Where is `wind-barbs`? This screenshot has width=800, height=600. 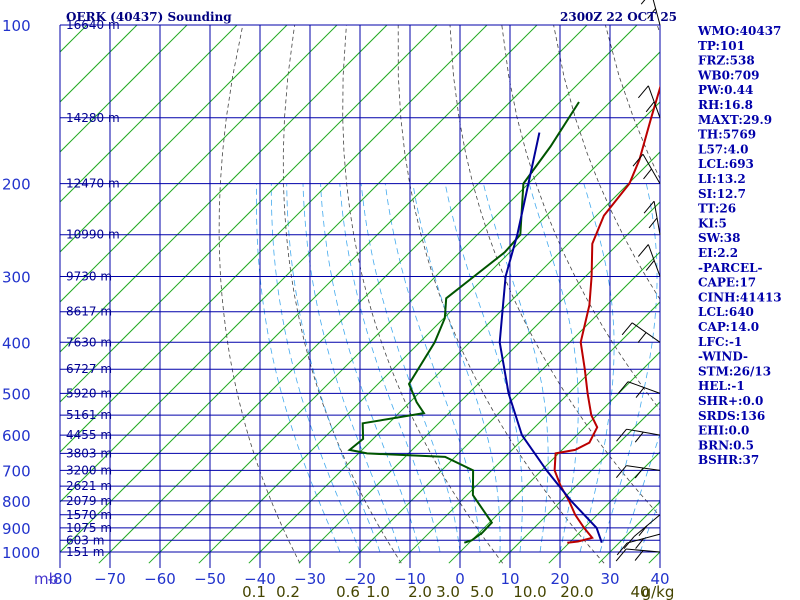
wind-barbs is located at coordinates (638, 281).